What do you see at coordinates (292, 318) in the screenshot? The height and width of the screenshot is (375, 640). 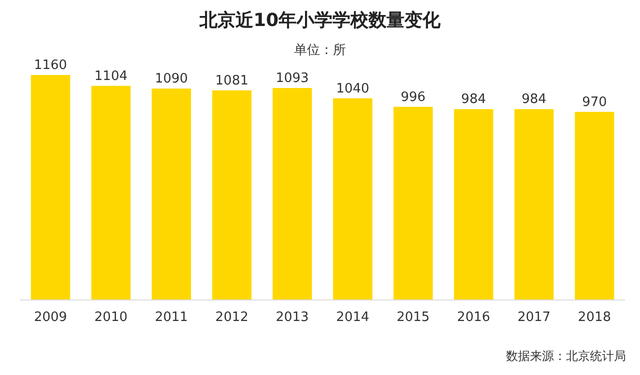 I see `x-tick-label: 2013` at bounding box center [292, 318].